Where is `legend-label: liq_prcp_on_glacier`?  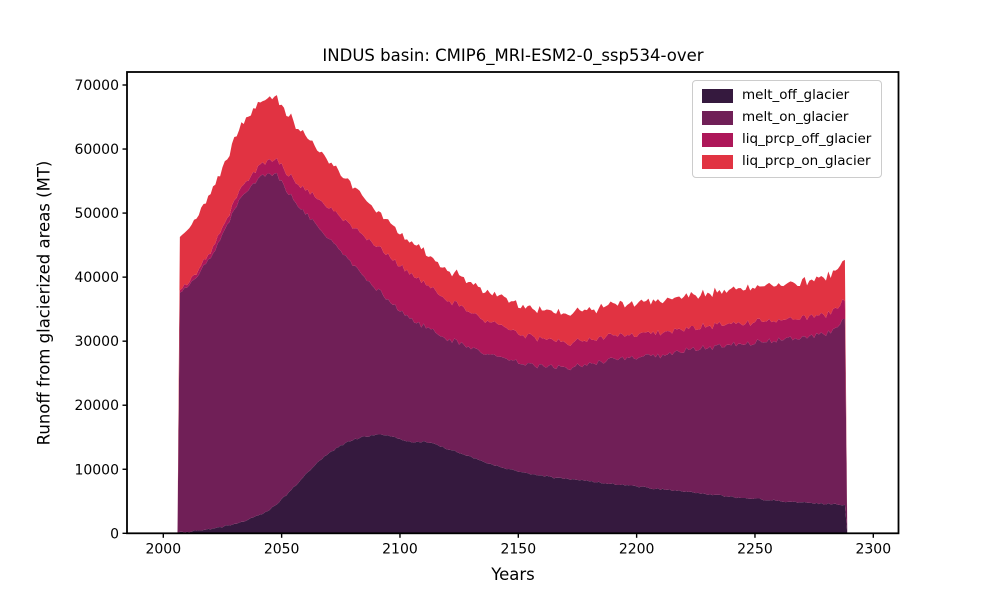 legend-label: liq_prcp_on_glacier is located at coordinates (806, 161).